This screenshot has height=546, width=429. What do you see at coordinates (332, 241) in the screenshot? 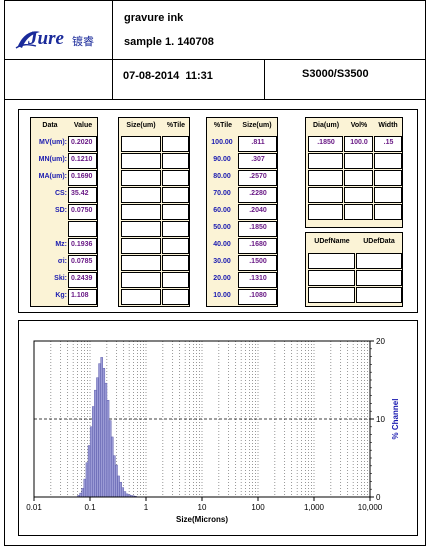
I see `udef-col-name: UDefName` at bounding box center [332, 241].